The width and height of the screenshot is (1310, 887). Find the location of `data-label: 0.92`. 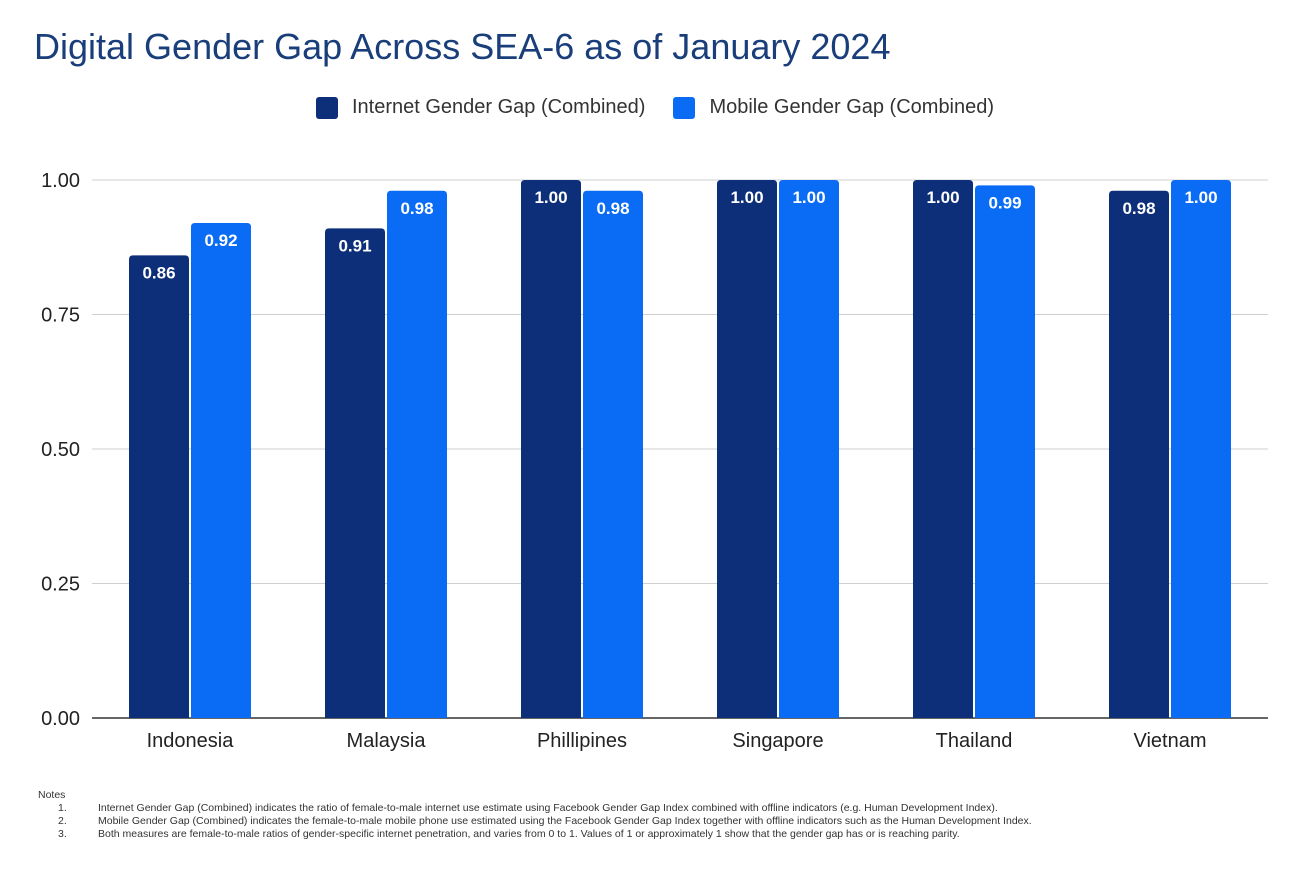

data-label: 0.92 is located at coordinates (220, 240).